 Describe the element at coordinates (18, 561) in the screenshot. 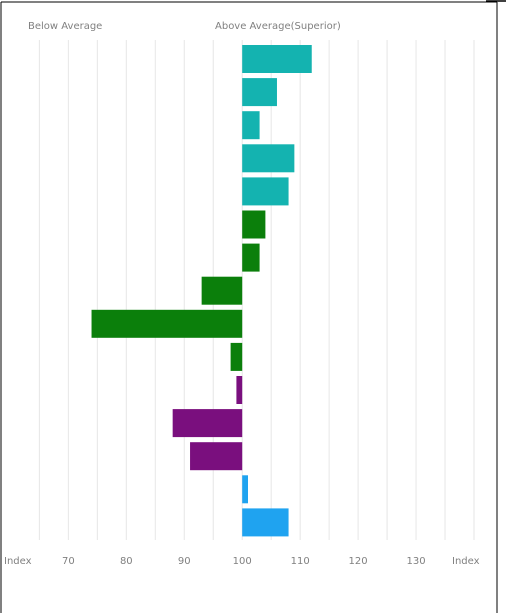

I see `axis-label-left: Index` at that location.